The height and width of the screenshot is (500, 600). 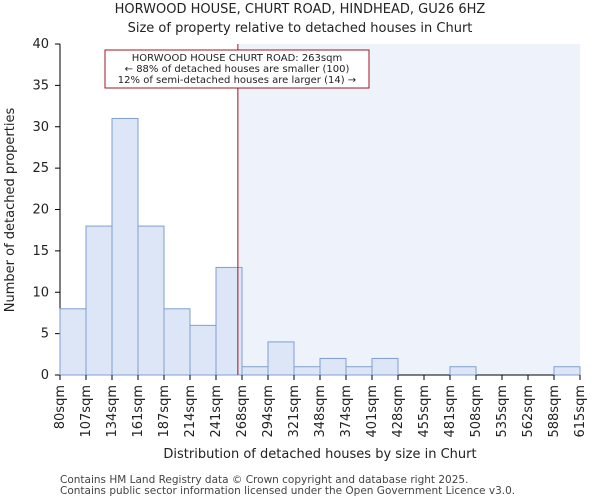 I want to click on x-tick-label: 268sqm, so click(x=242, y=411).